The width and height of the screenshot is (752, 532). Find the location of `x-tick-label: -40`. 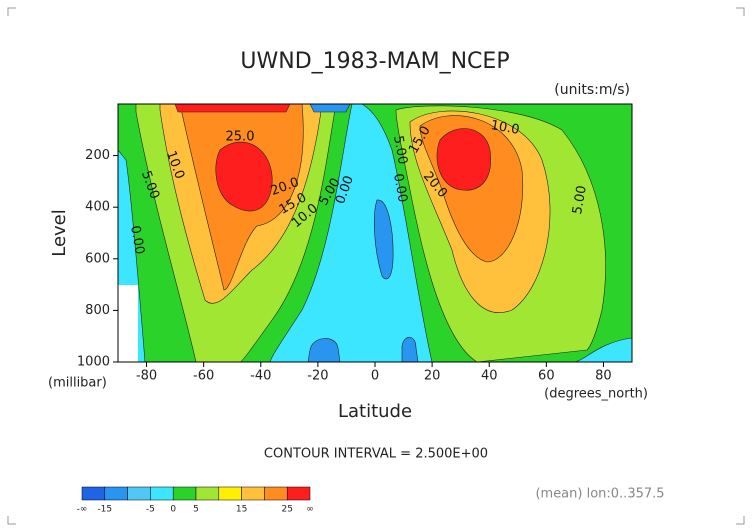

x-tick-label: -40 is located at coordinates (260, 376).